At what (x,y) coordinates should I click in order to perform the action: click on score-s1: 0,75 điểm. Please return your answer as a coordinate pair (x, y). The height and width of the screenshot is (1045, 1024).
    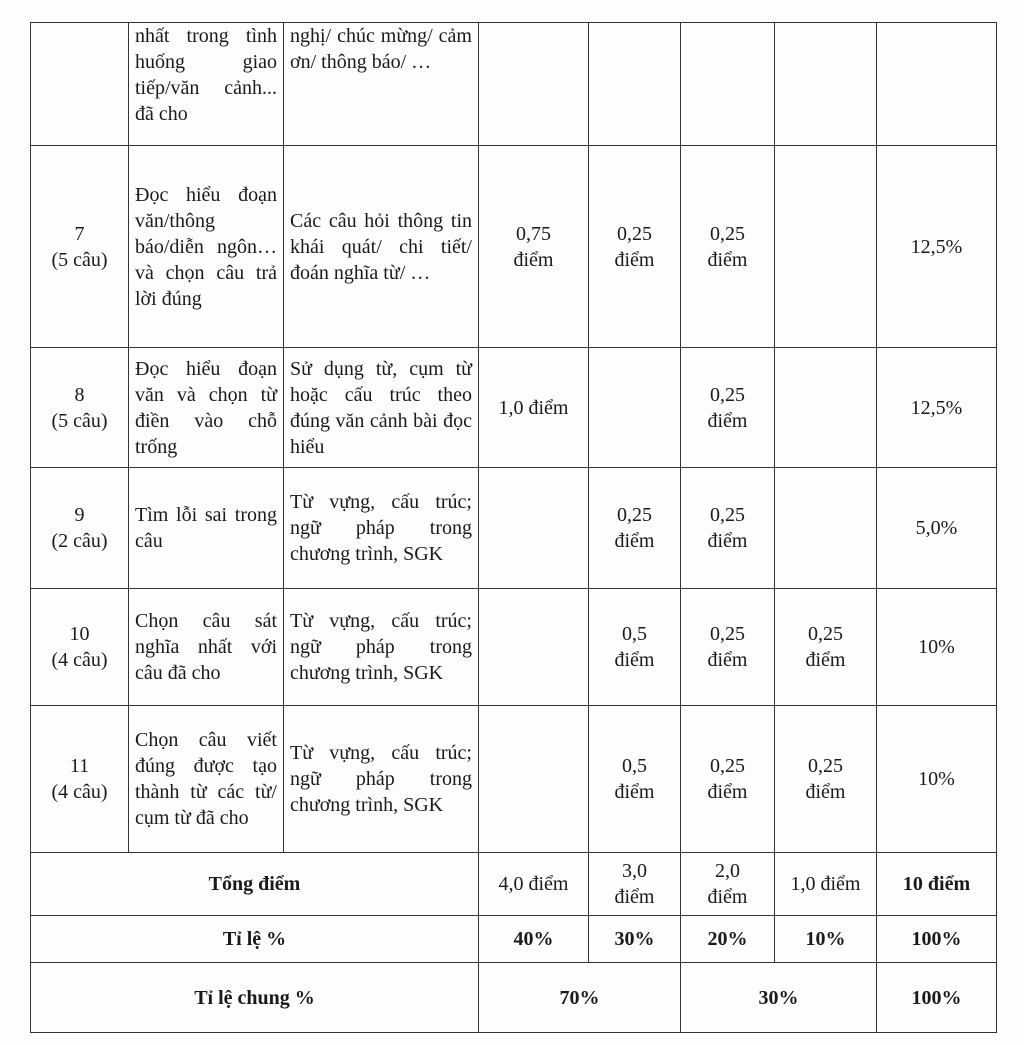
    Looking at the image, I should click on (533, 246).